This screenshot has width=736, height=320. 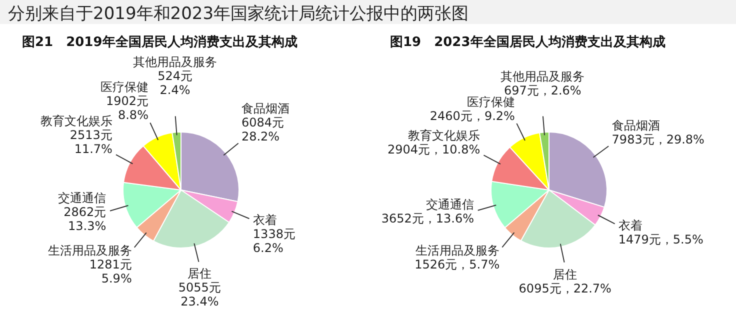 What do you see at coordinates (199, 294) in the screenshot?
I see `data-label: 5055元 23.4%` at bounding box center [199, 294].